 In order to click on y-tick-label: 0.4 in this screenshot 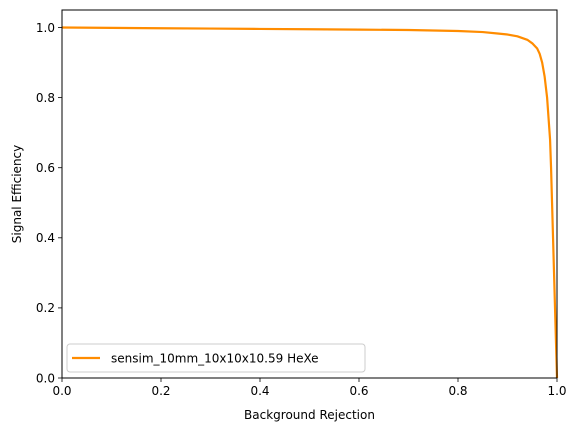, I will do `click(45, 238)`.